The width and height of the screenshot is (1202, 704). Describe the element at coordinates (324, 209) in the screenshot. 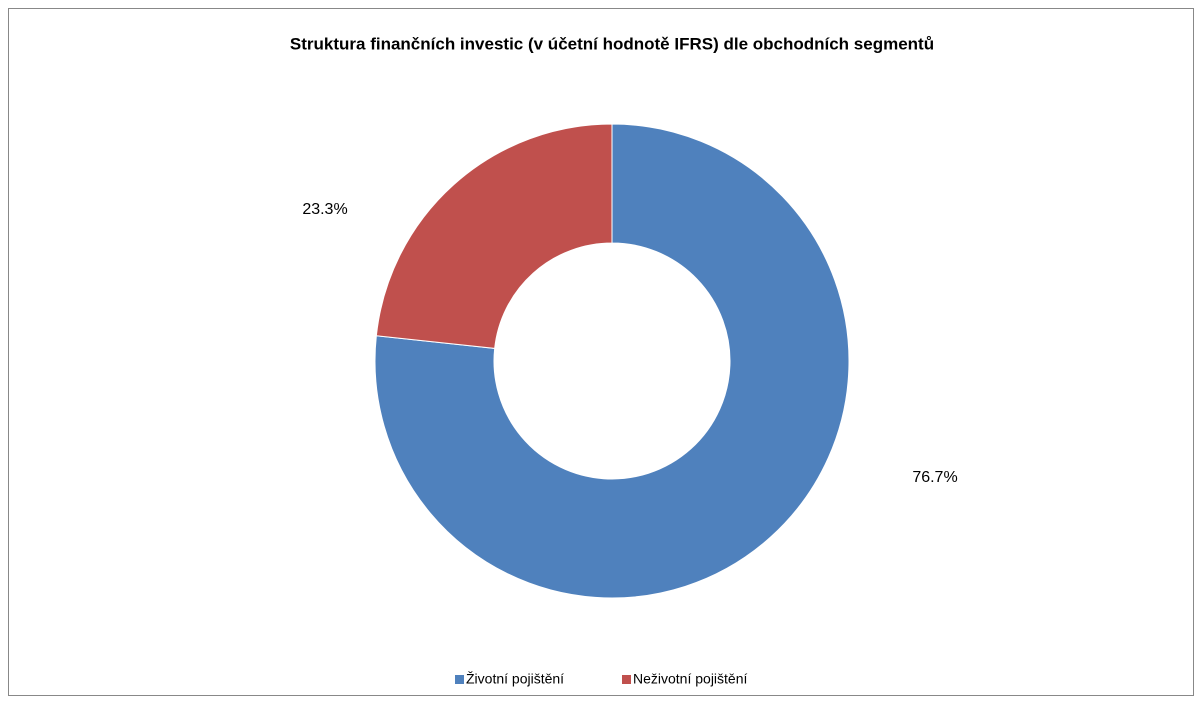

I see `data-label: 23.3%` at that location.